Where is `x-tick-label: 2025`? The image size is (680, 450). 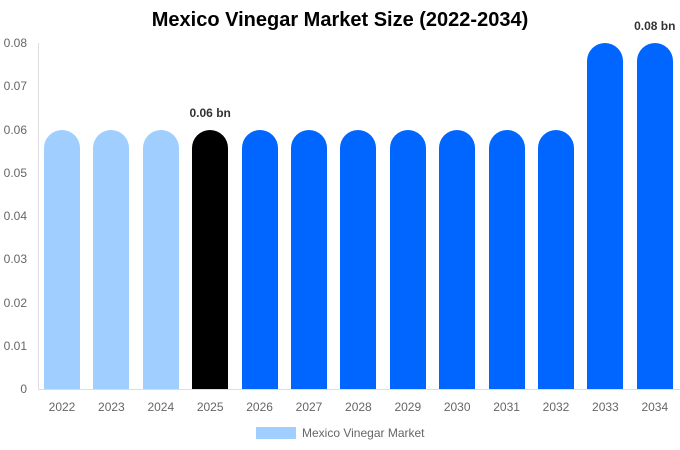 x-tick-label: 2025 is located at coordinates (210, 407).